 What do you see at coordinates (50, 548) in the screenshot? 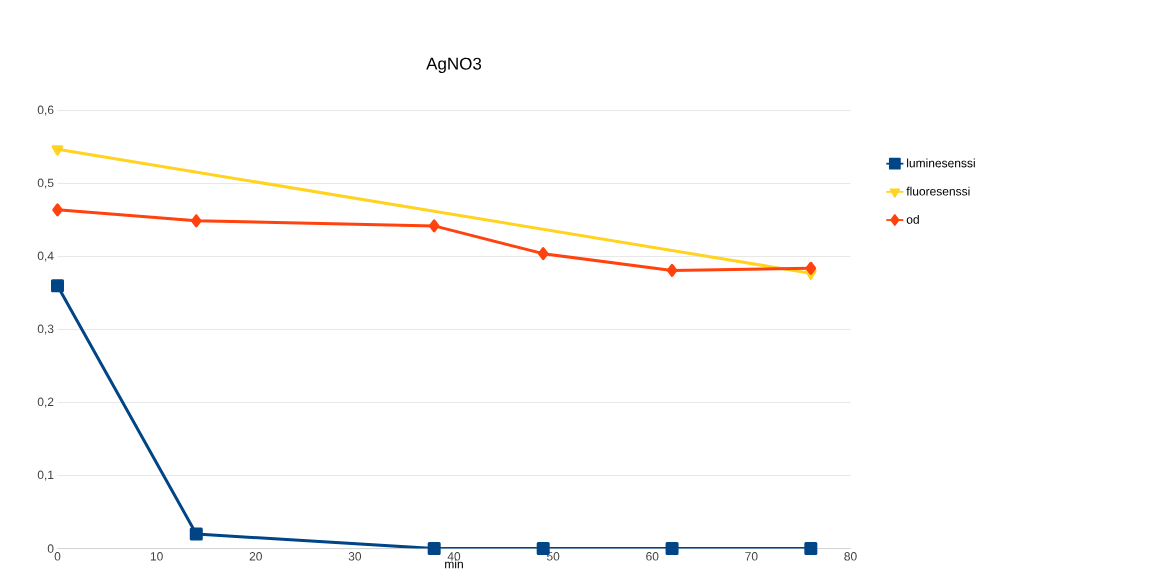
I see `y-tick-label: 0` at bounding box center [50, 548].